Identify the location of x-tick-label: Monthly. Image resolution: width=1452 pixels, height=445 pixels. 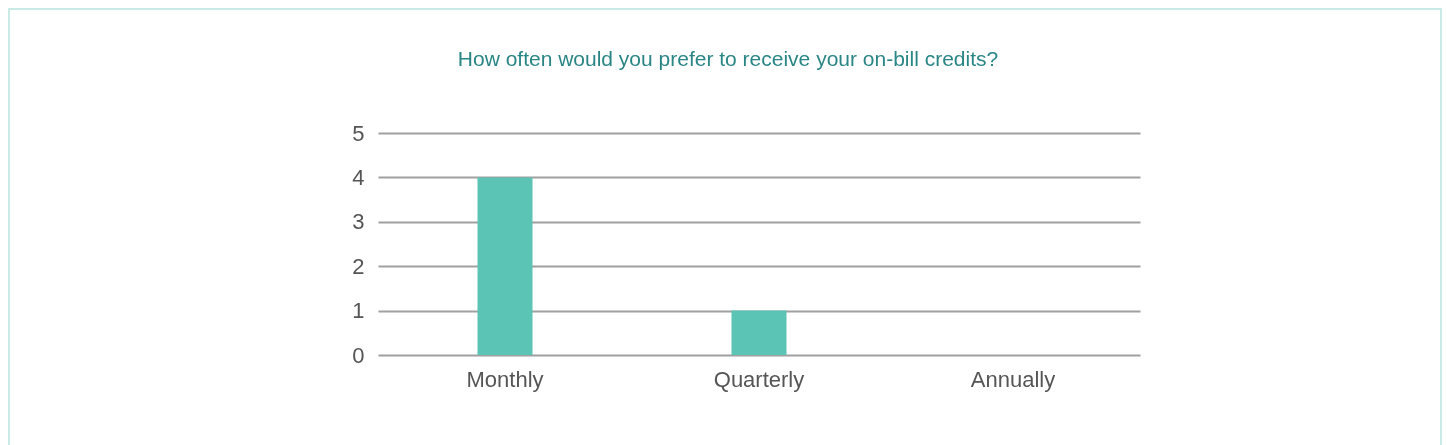
(505, 379).